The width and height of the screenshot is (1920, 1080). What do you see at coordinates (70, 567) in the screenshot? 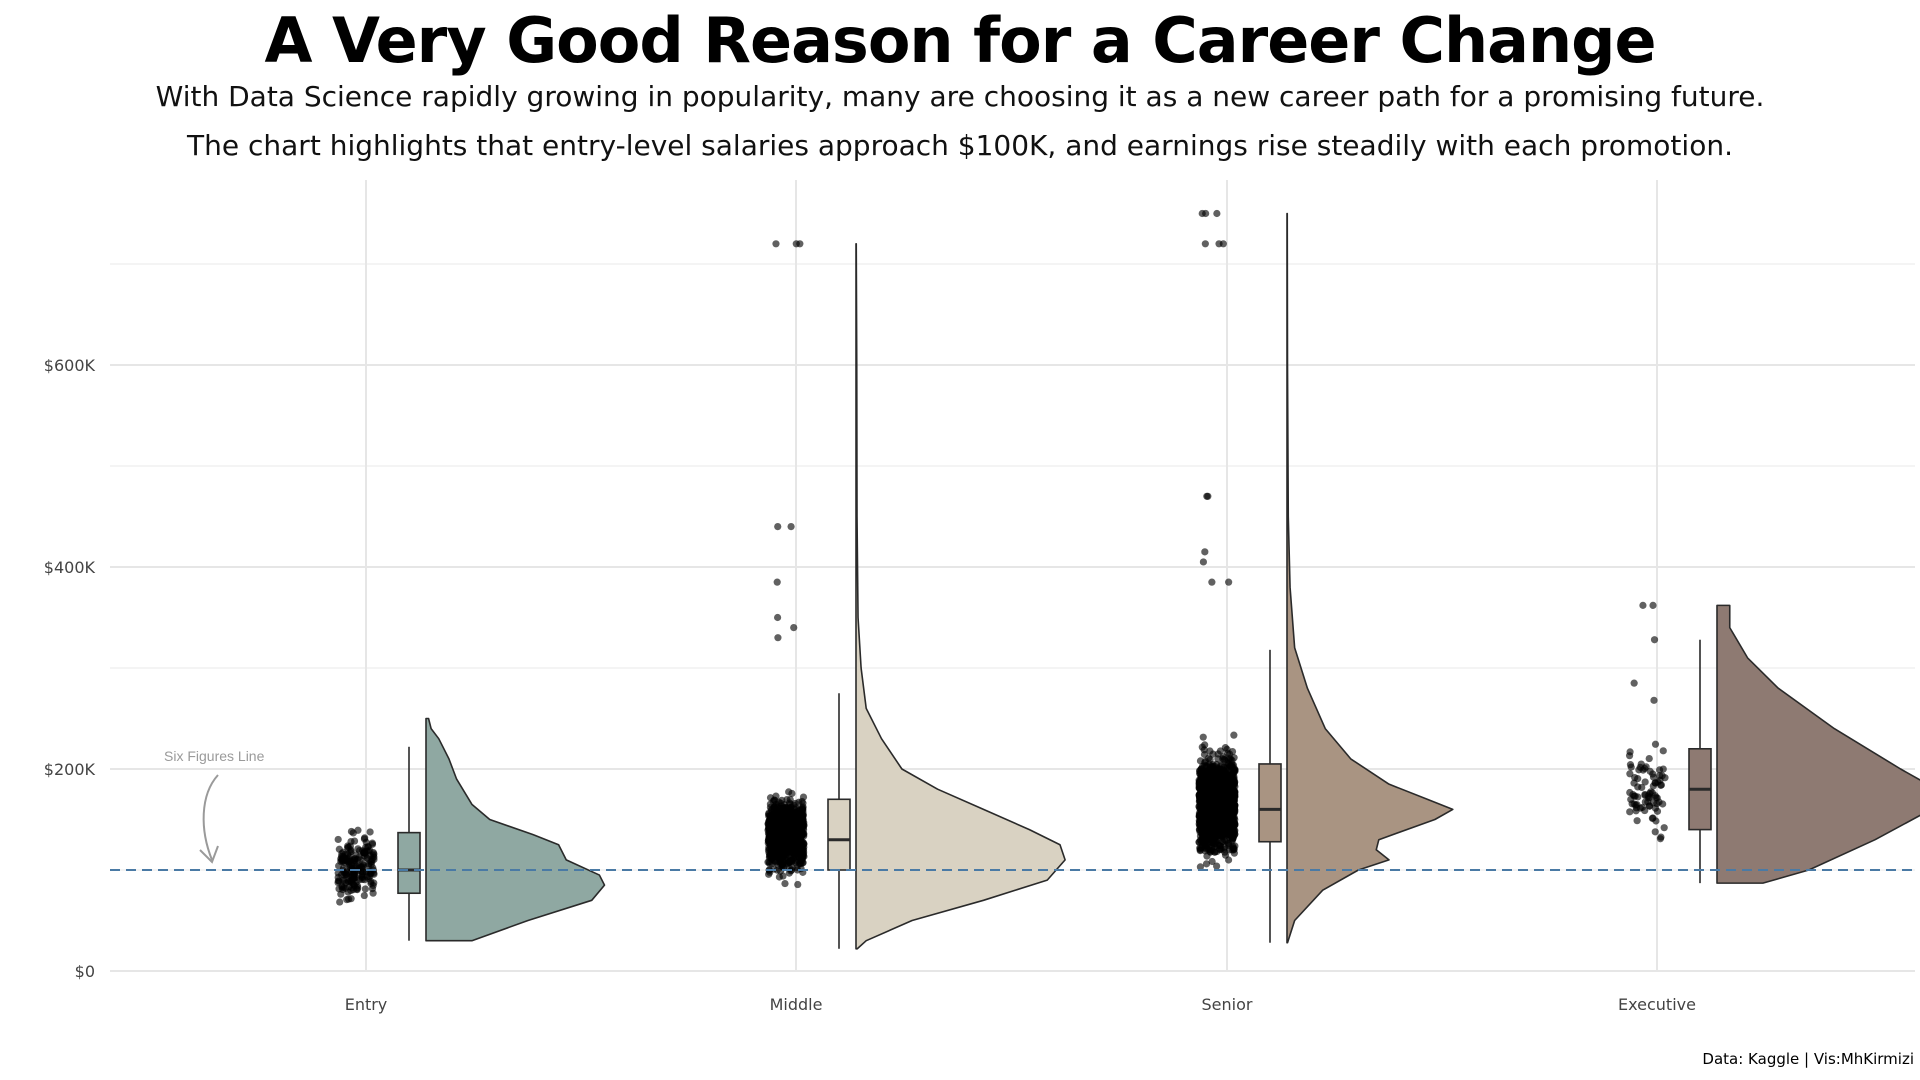
I see `y-tick-label: $400K` at bounding box center [70, 567].